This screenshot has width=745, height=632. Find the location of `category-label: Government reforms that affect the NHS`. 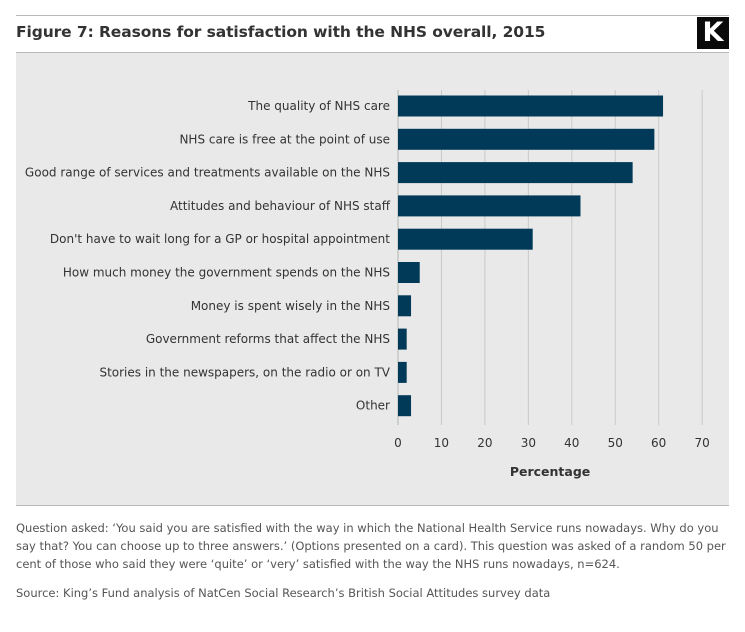

category-label: Government reforms that affect the NHS is located at coordinates (268, 339).